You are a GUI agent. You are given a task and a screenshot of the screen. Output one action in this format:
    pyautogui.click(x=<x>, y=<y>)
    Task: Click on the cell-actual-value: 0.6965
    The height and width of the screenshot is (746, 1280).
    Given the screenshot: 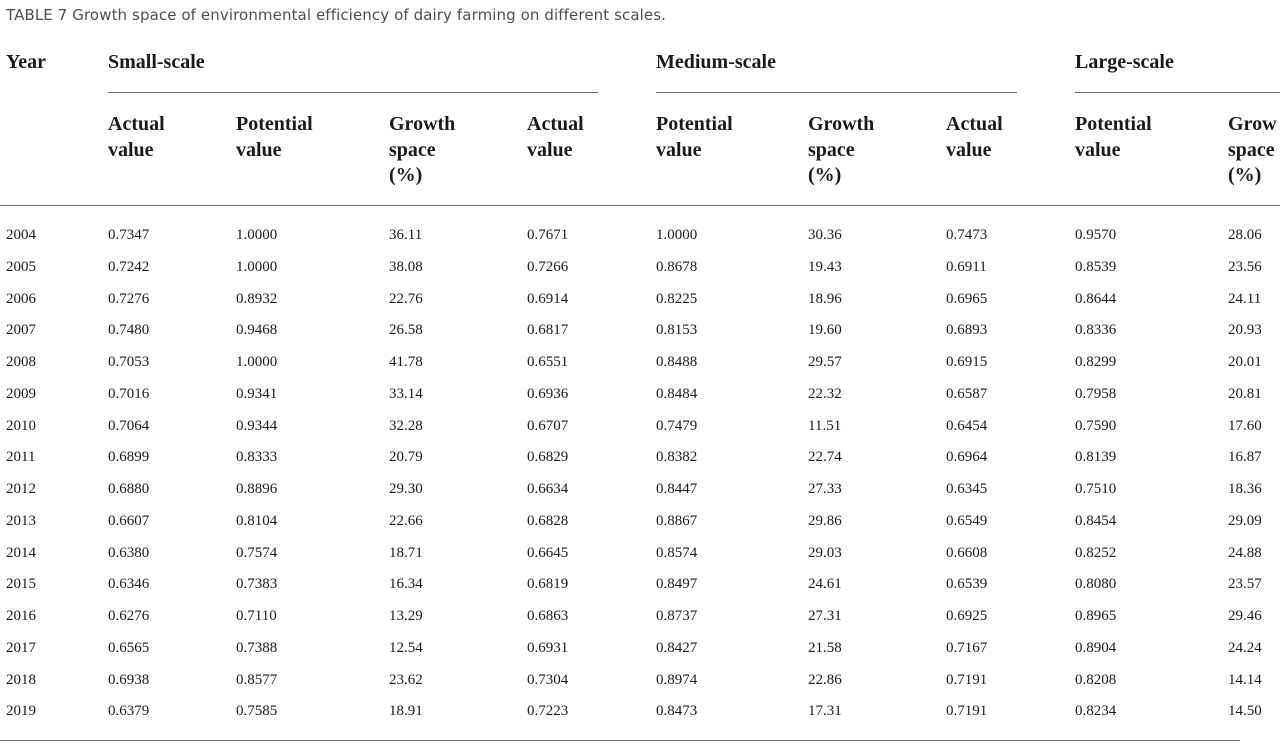 What is the action you would take?
    pyautogui.click(x=967, y=298)
    